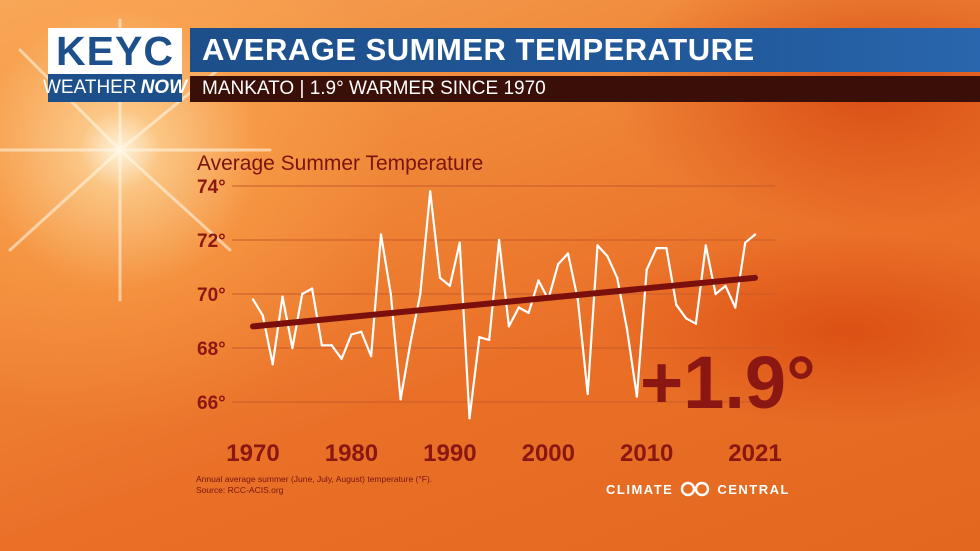  What do you see at coordinates (272, 364) in the screenshot?
I see `data-point-1972` at bounding box center [272, 364].